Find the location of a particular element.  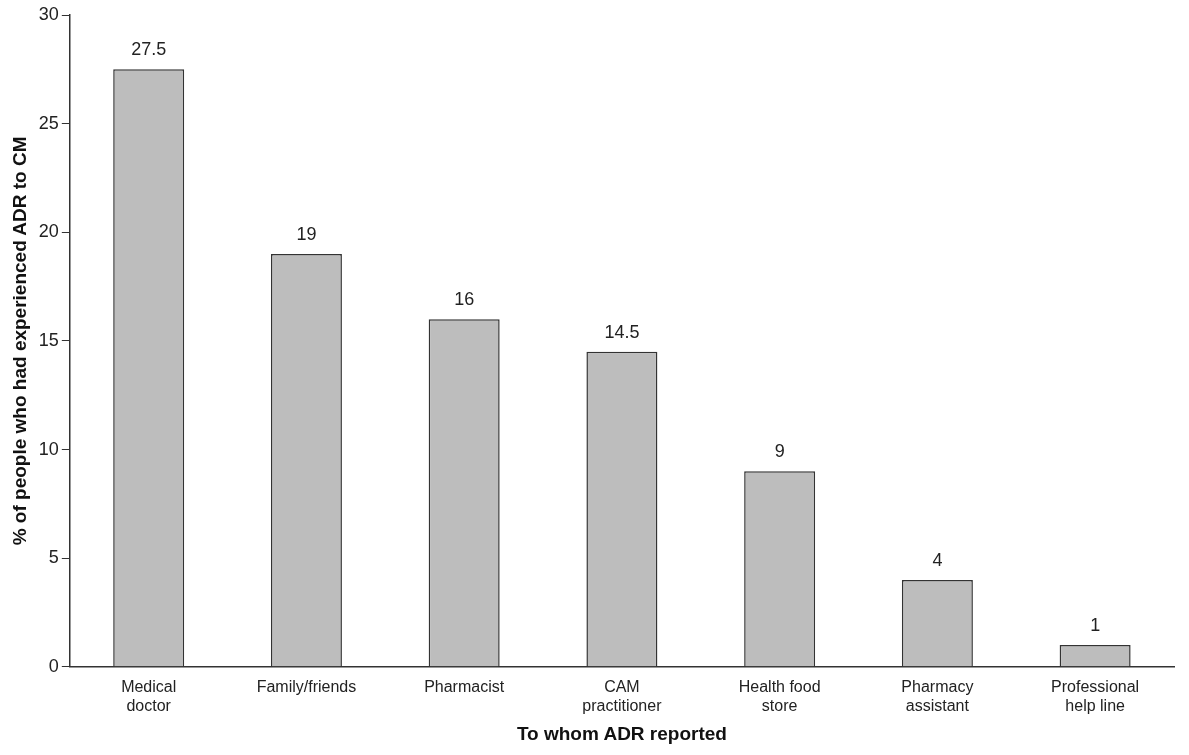

x-tick-label: Pharmacist is located at coordinates (464, 686).